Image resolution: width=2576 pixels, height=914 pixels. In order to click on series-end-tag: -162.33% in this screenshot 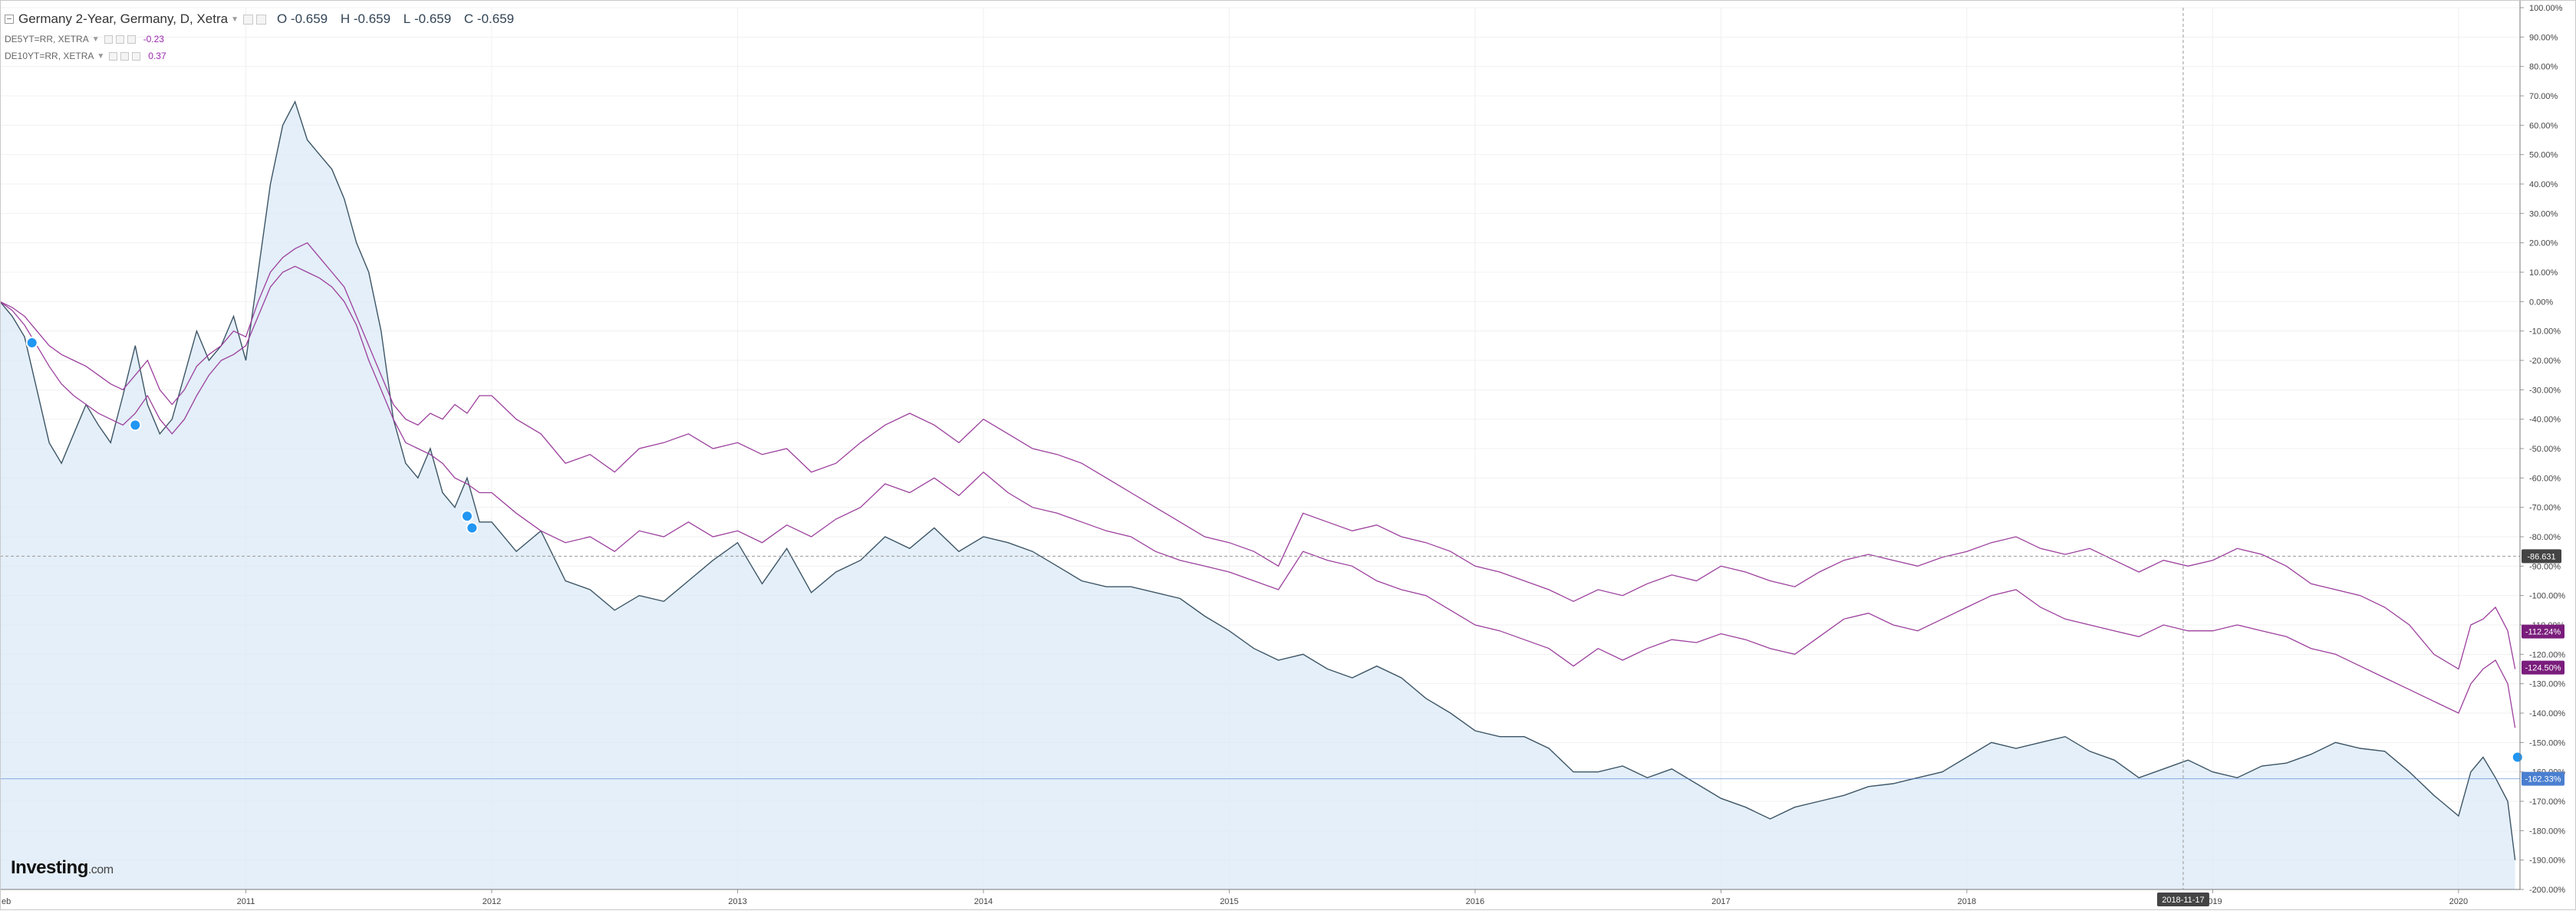, I will do `click(2543, 778)`.